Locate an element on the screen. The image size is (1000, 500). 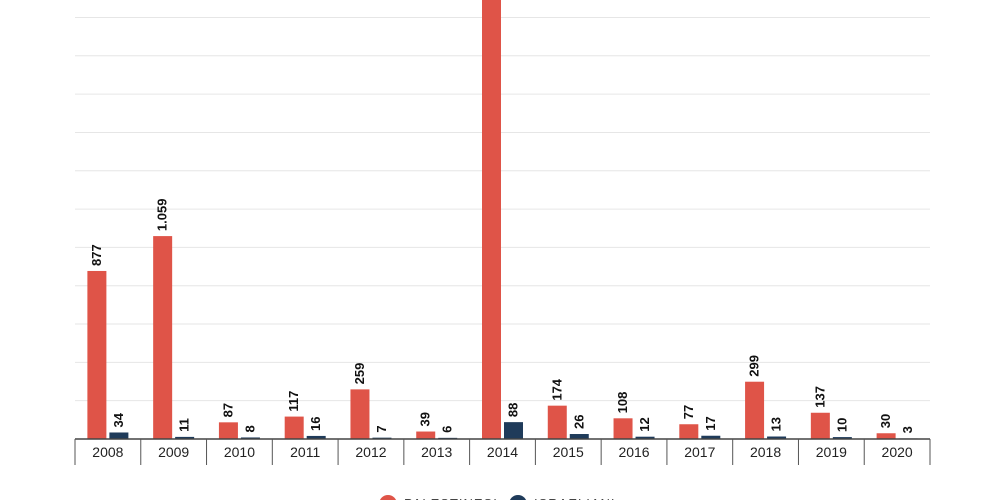
bar-palestinesi-2015 is located at coordinates (557, 422).